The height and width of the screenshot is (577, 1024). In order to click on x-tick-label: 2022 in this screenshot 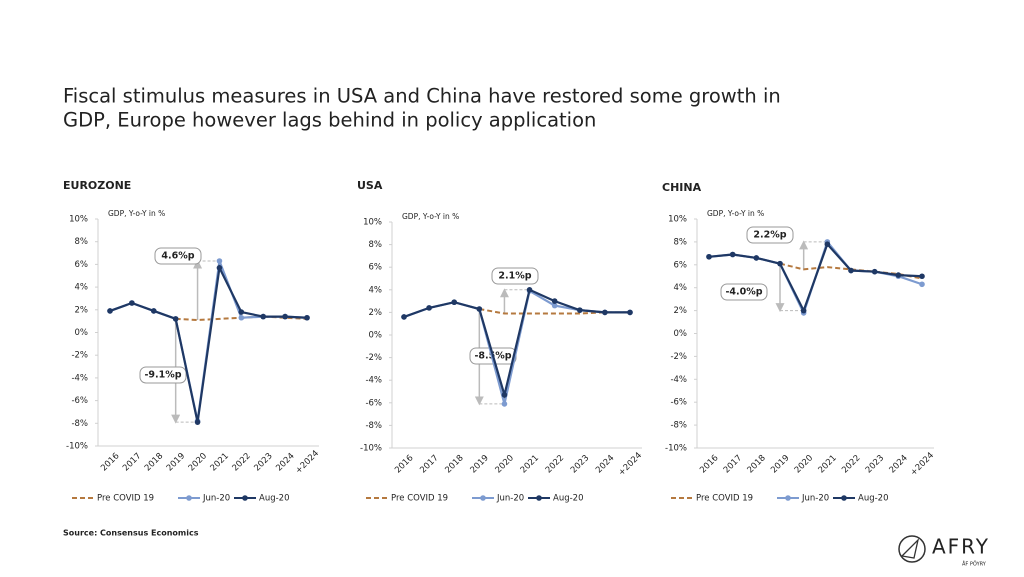, I will do `click(851, 464)`.